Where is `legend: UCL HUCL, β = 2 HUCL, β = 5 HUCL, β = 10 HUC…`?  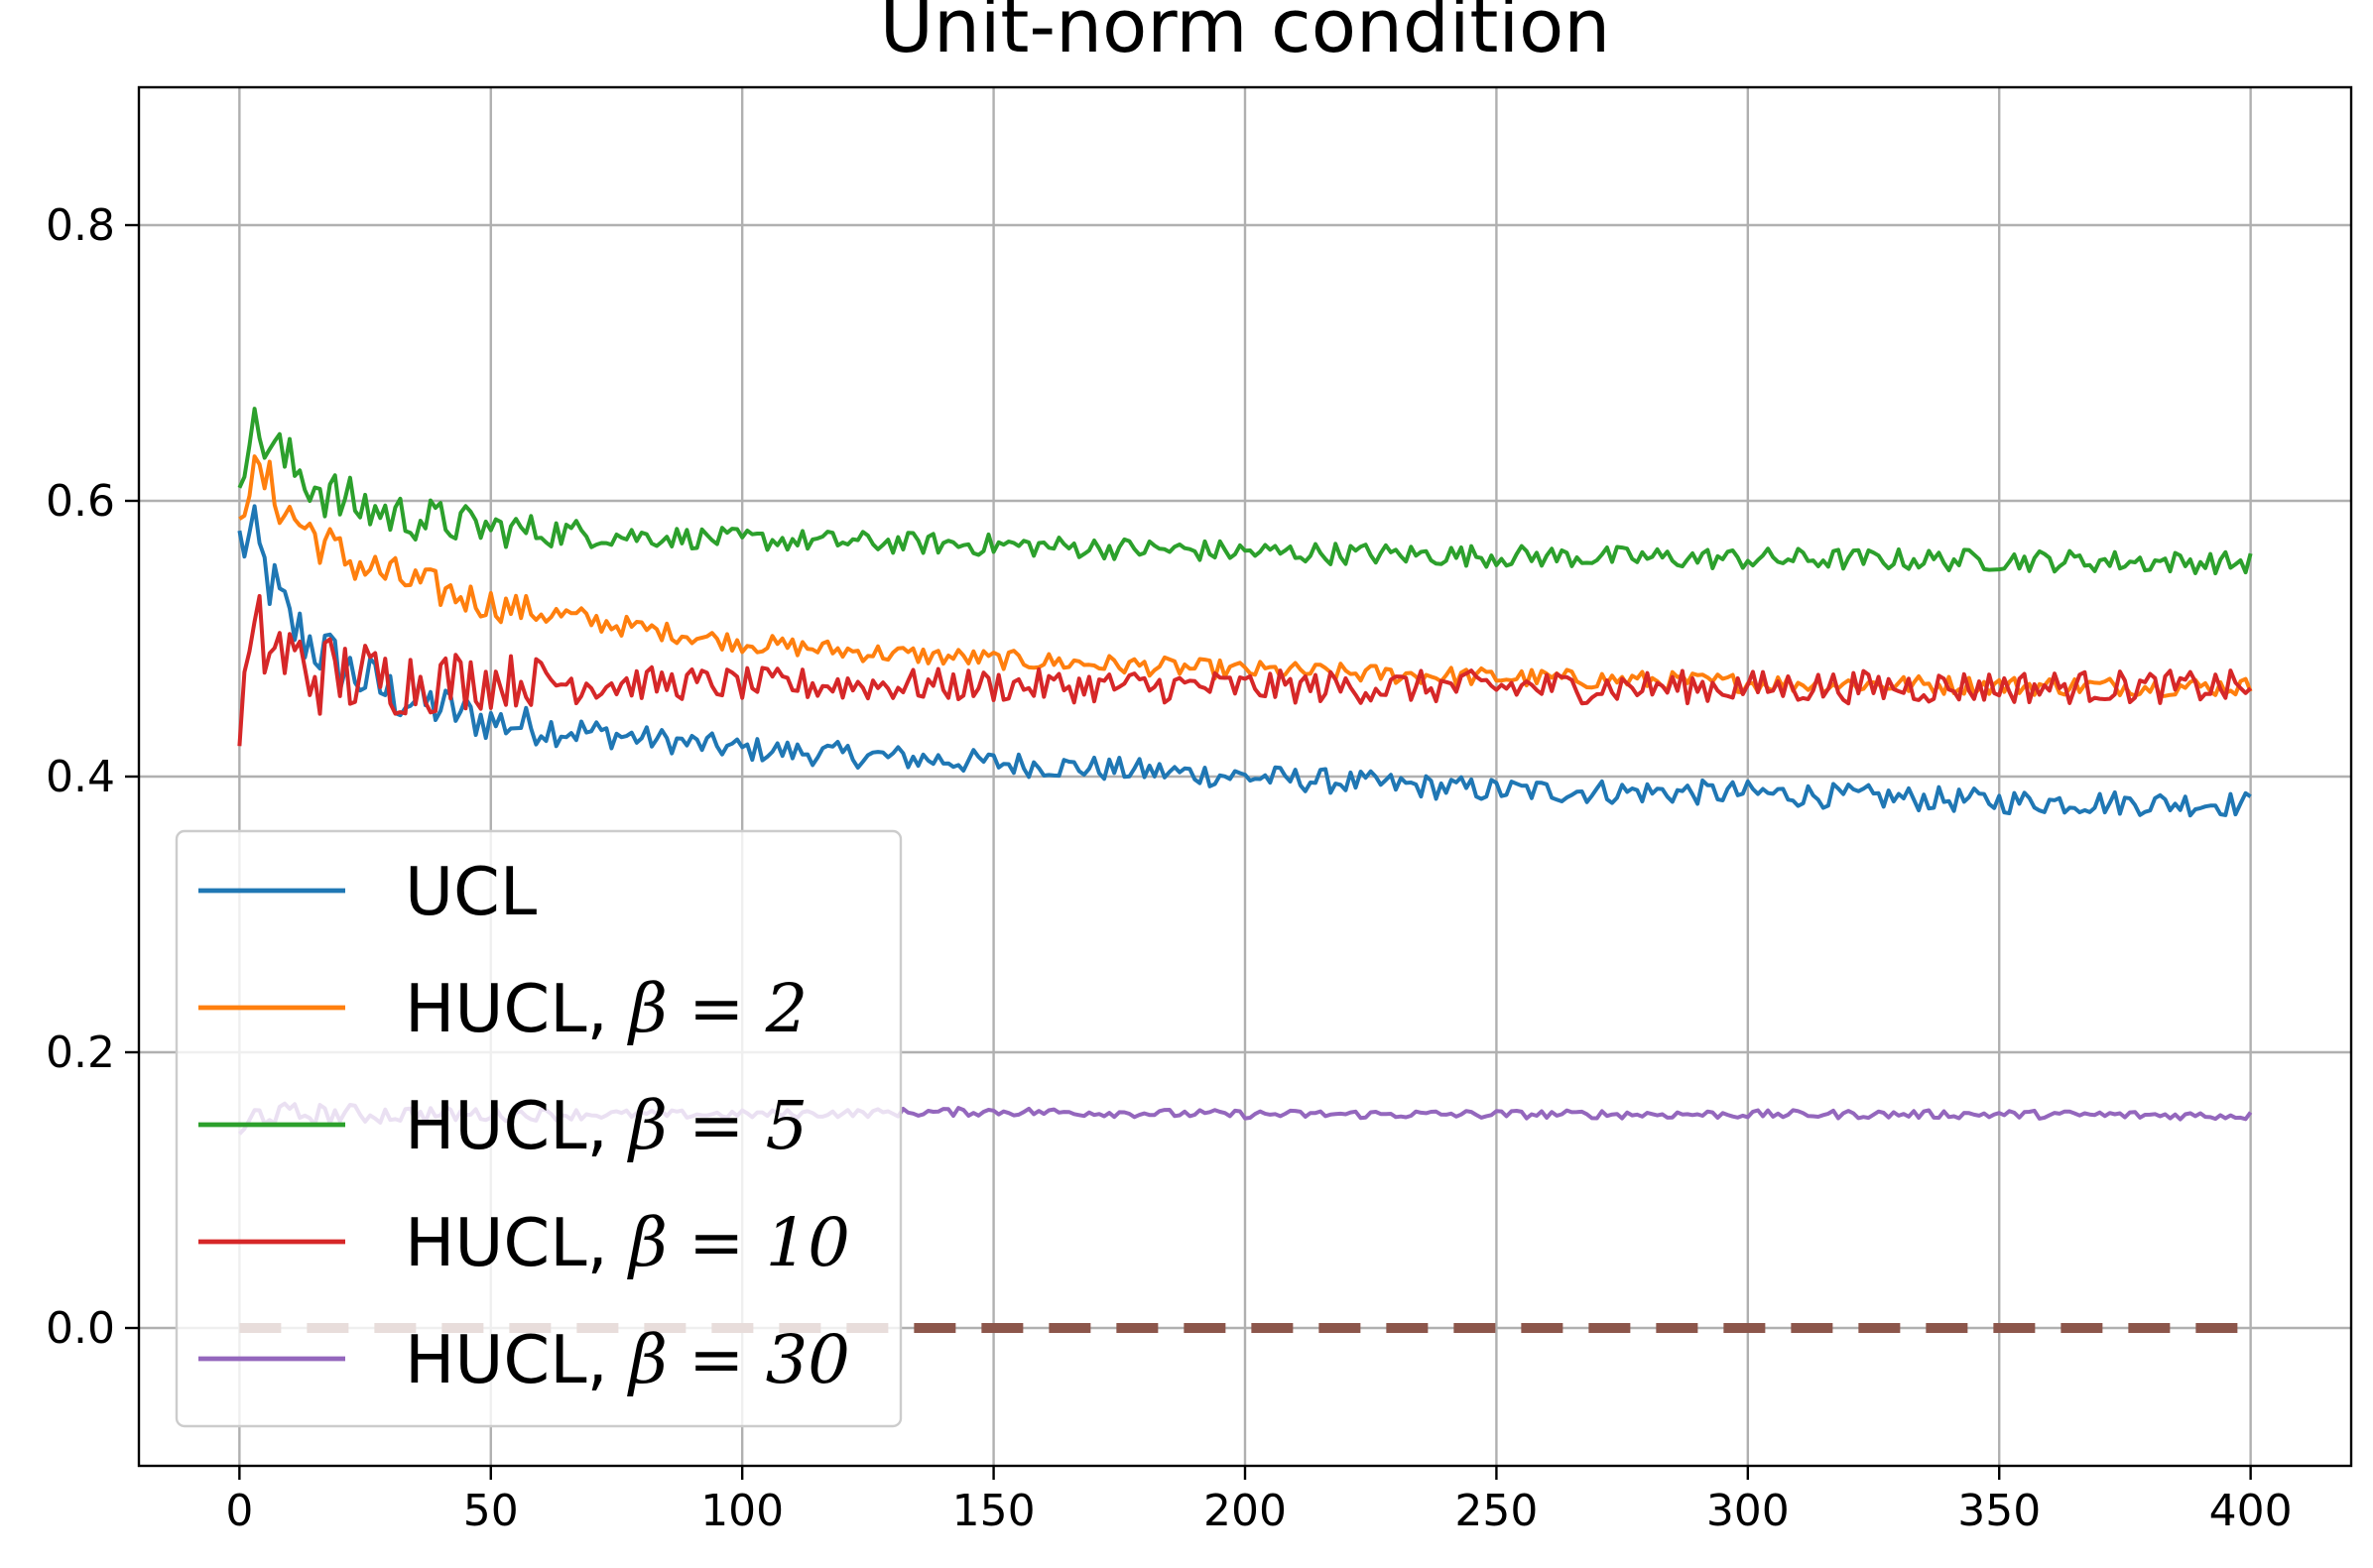 legend: UCL HUCL, β = 2 HUCL, β = 5 HUCL, β = 10 HUC… is located at coordinates (539, 1128).